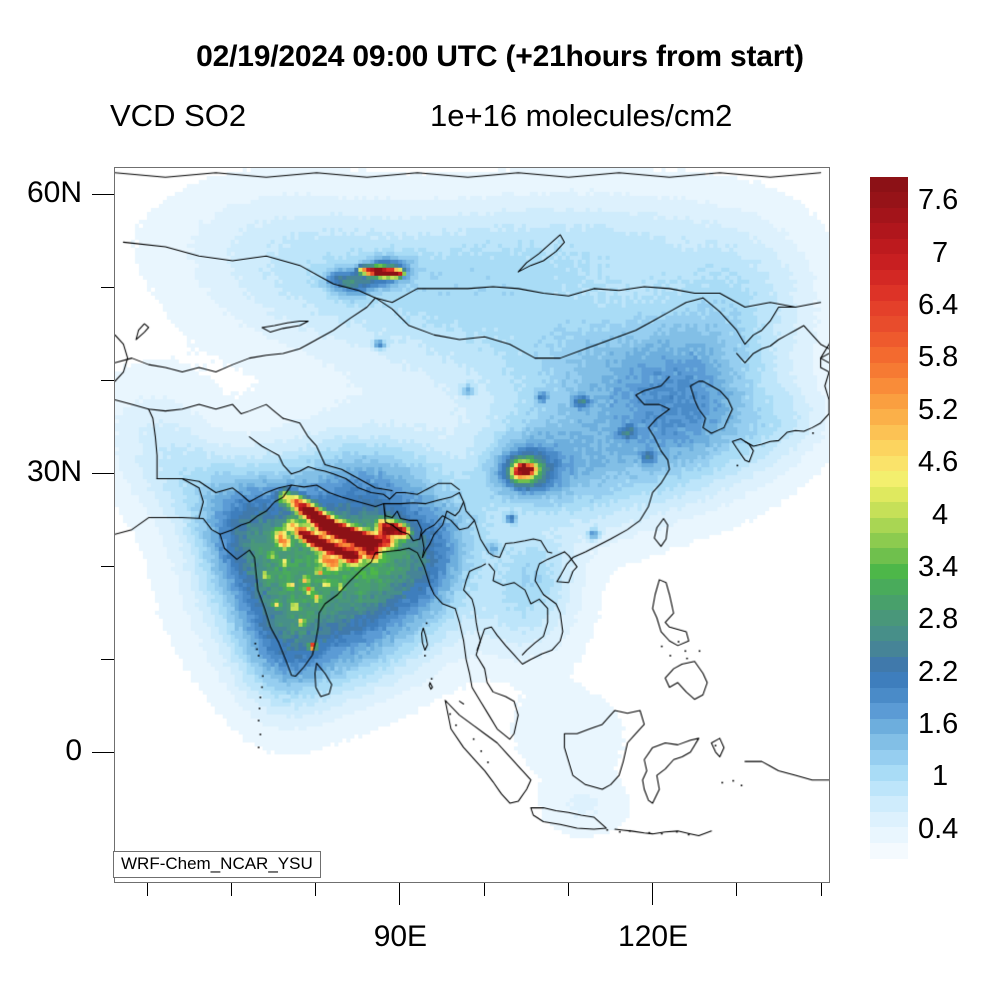 This screenshot has height=1000, width=1000. What do you see at coordinates (581, 115) in the screenshot?
I see `units-label: 1e+16 molecules/cm2` at bounding box center [581, 115].